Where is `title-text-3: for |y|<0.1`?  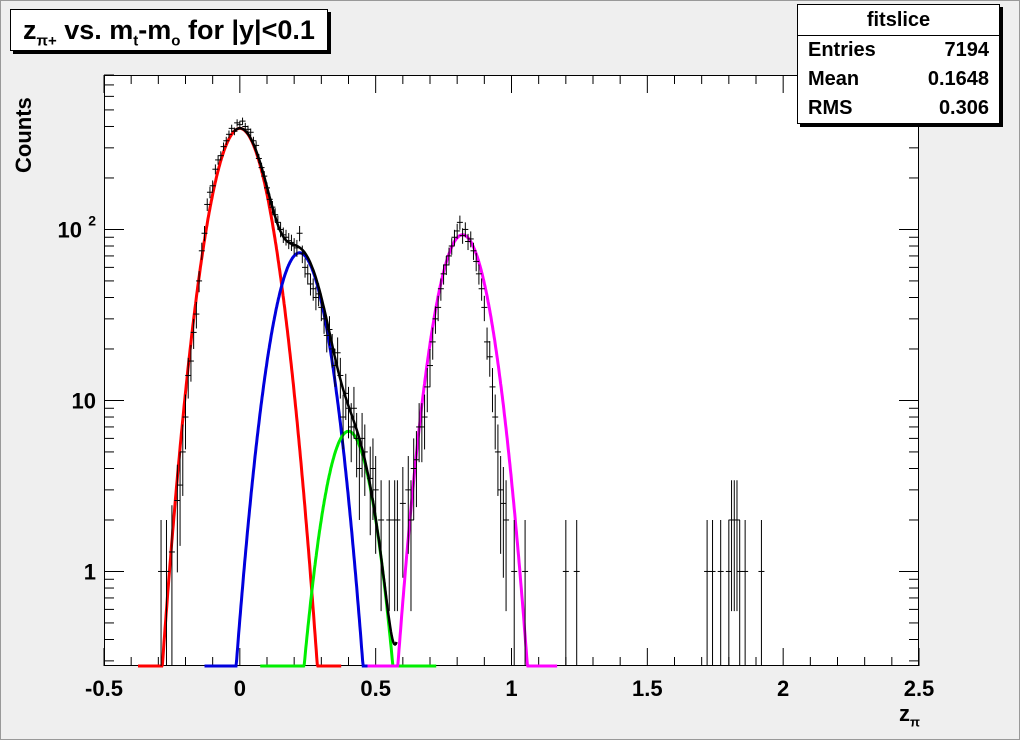
title-text-3: for |y|<0.1 is located at coordinates (247, 30).